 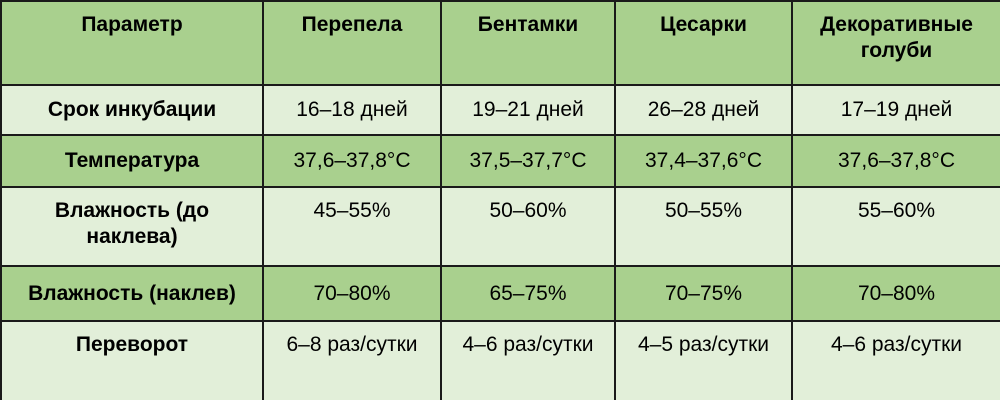 What do you see at coordinates (703, 293) in the screenshot?
I see `table-cell: 70–75%` at bounding box center [703, 293].